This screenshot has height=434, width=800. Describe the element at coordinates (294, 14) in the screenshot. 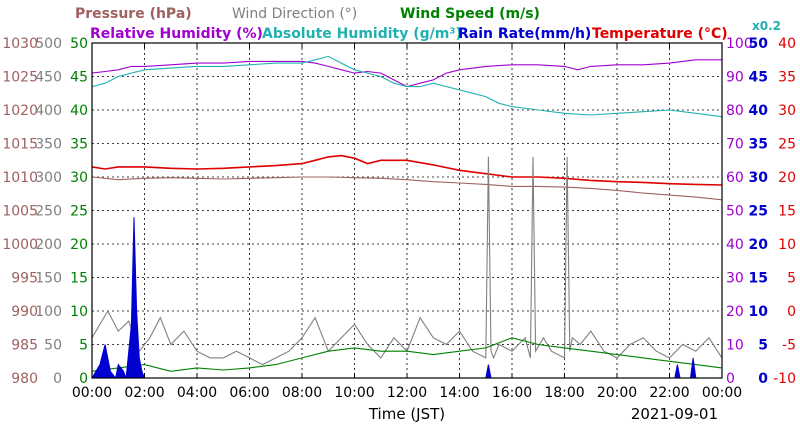

I see `legend-wind-direction: Wind Direction (°)` at that location.